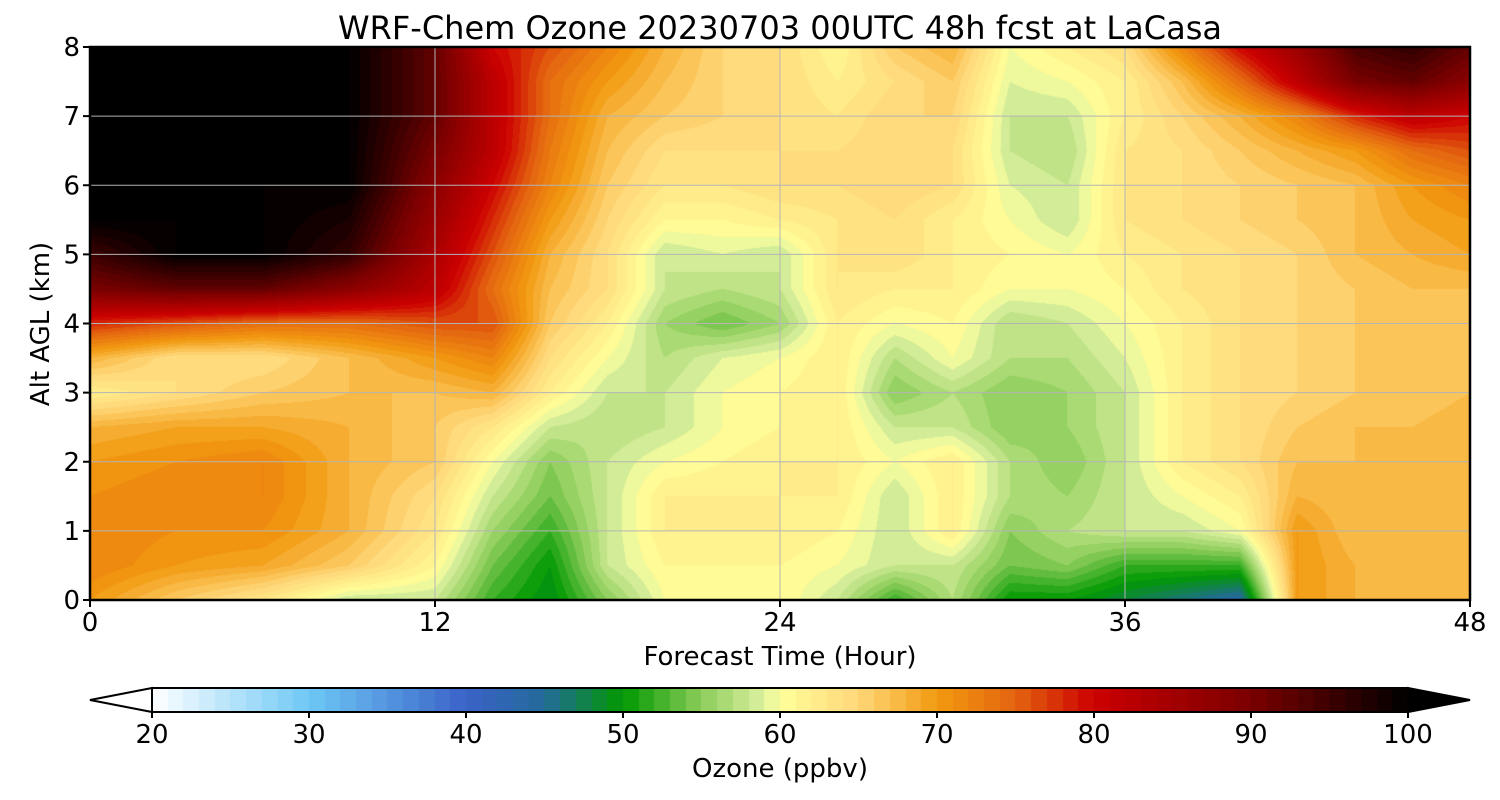 This screenshot has height=800, width=1500. I want to click on y-axis-ticks: 0 1 2 3 4 5 6 7 8, so click(76, 324).